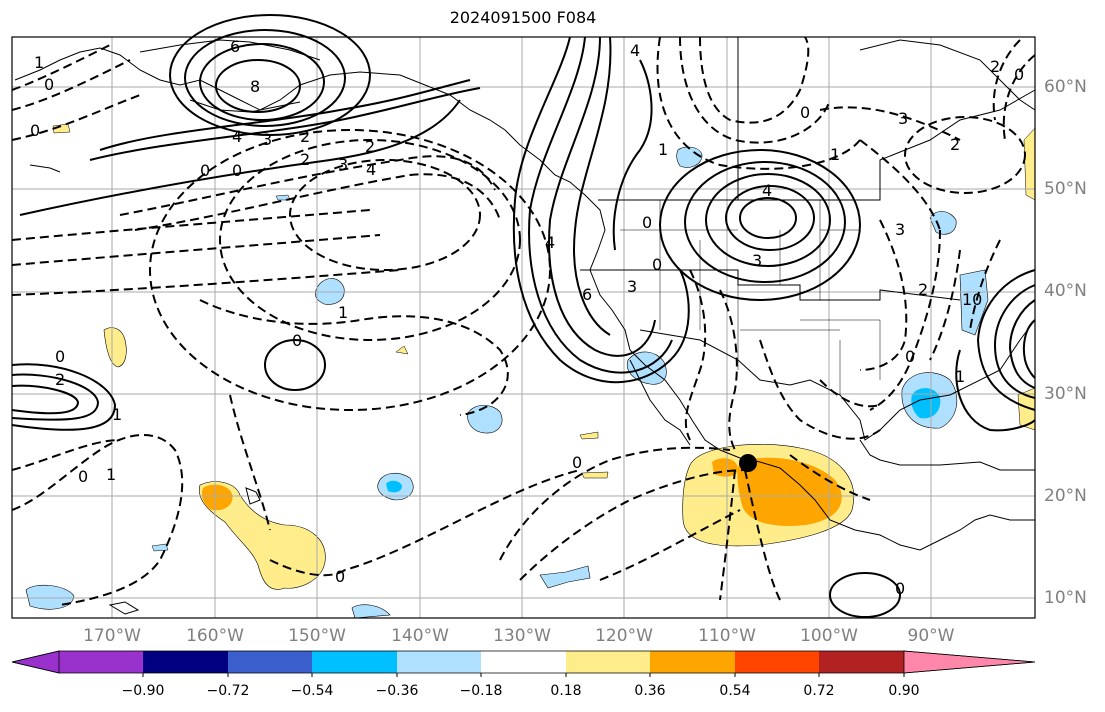 Image resolution: width=1105 pixels, height=712 pixels. I want to click on colorbar-tick-label: −0.90, so click(143, 691).